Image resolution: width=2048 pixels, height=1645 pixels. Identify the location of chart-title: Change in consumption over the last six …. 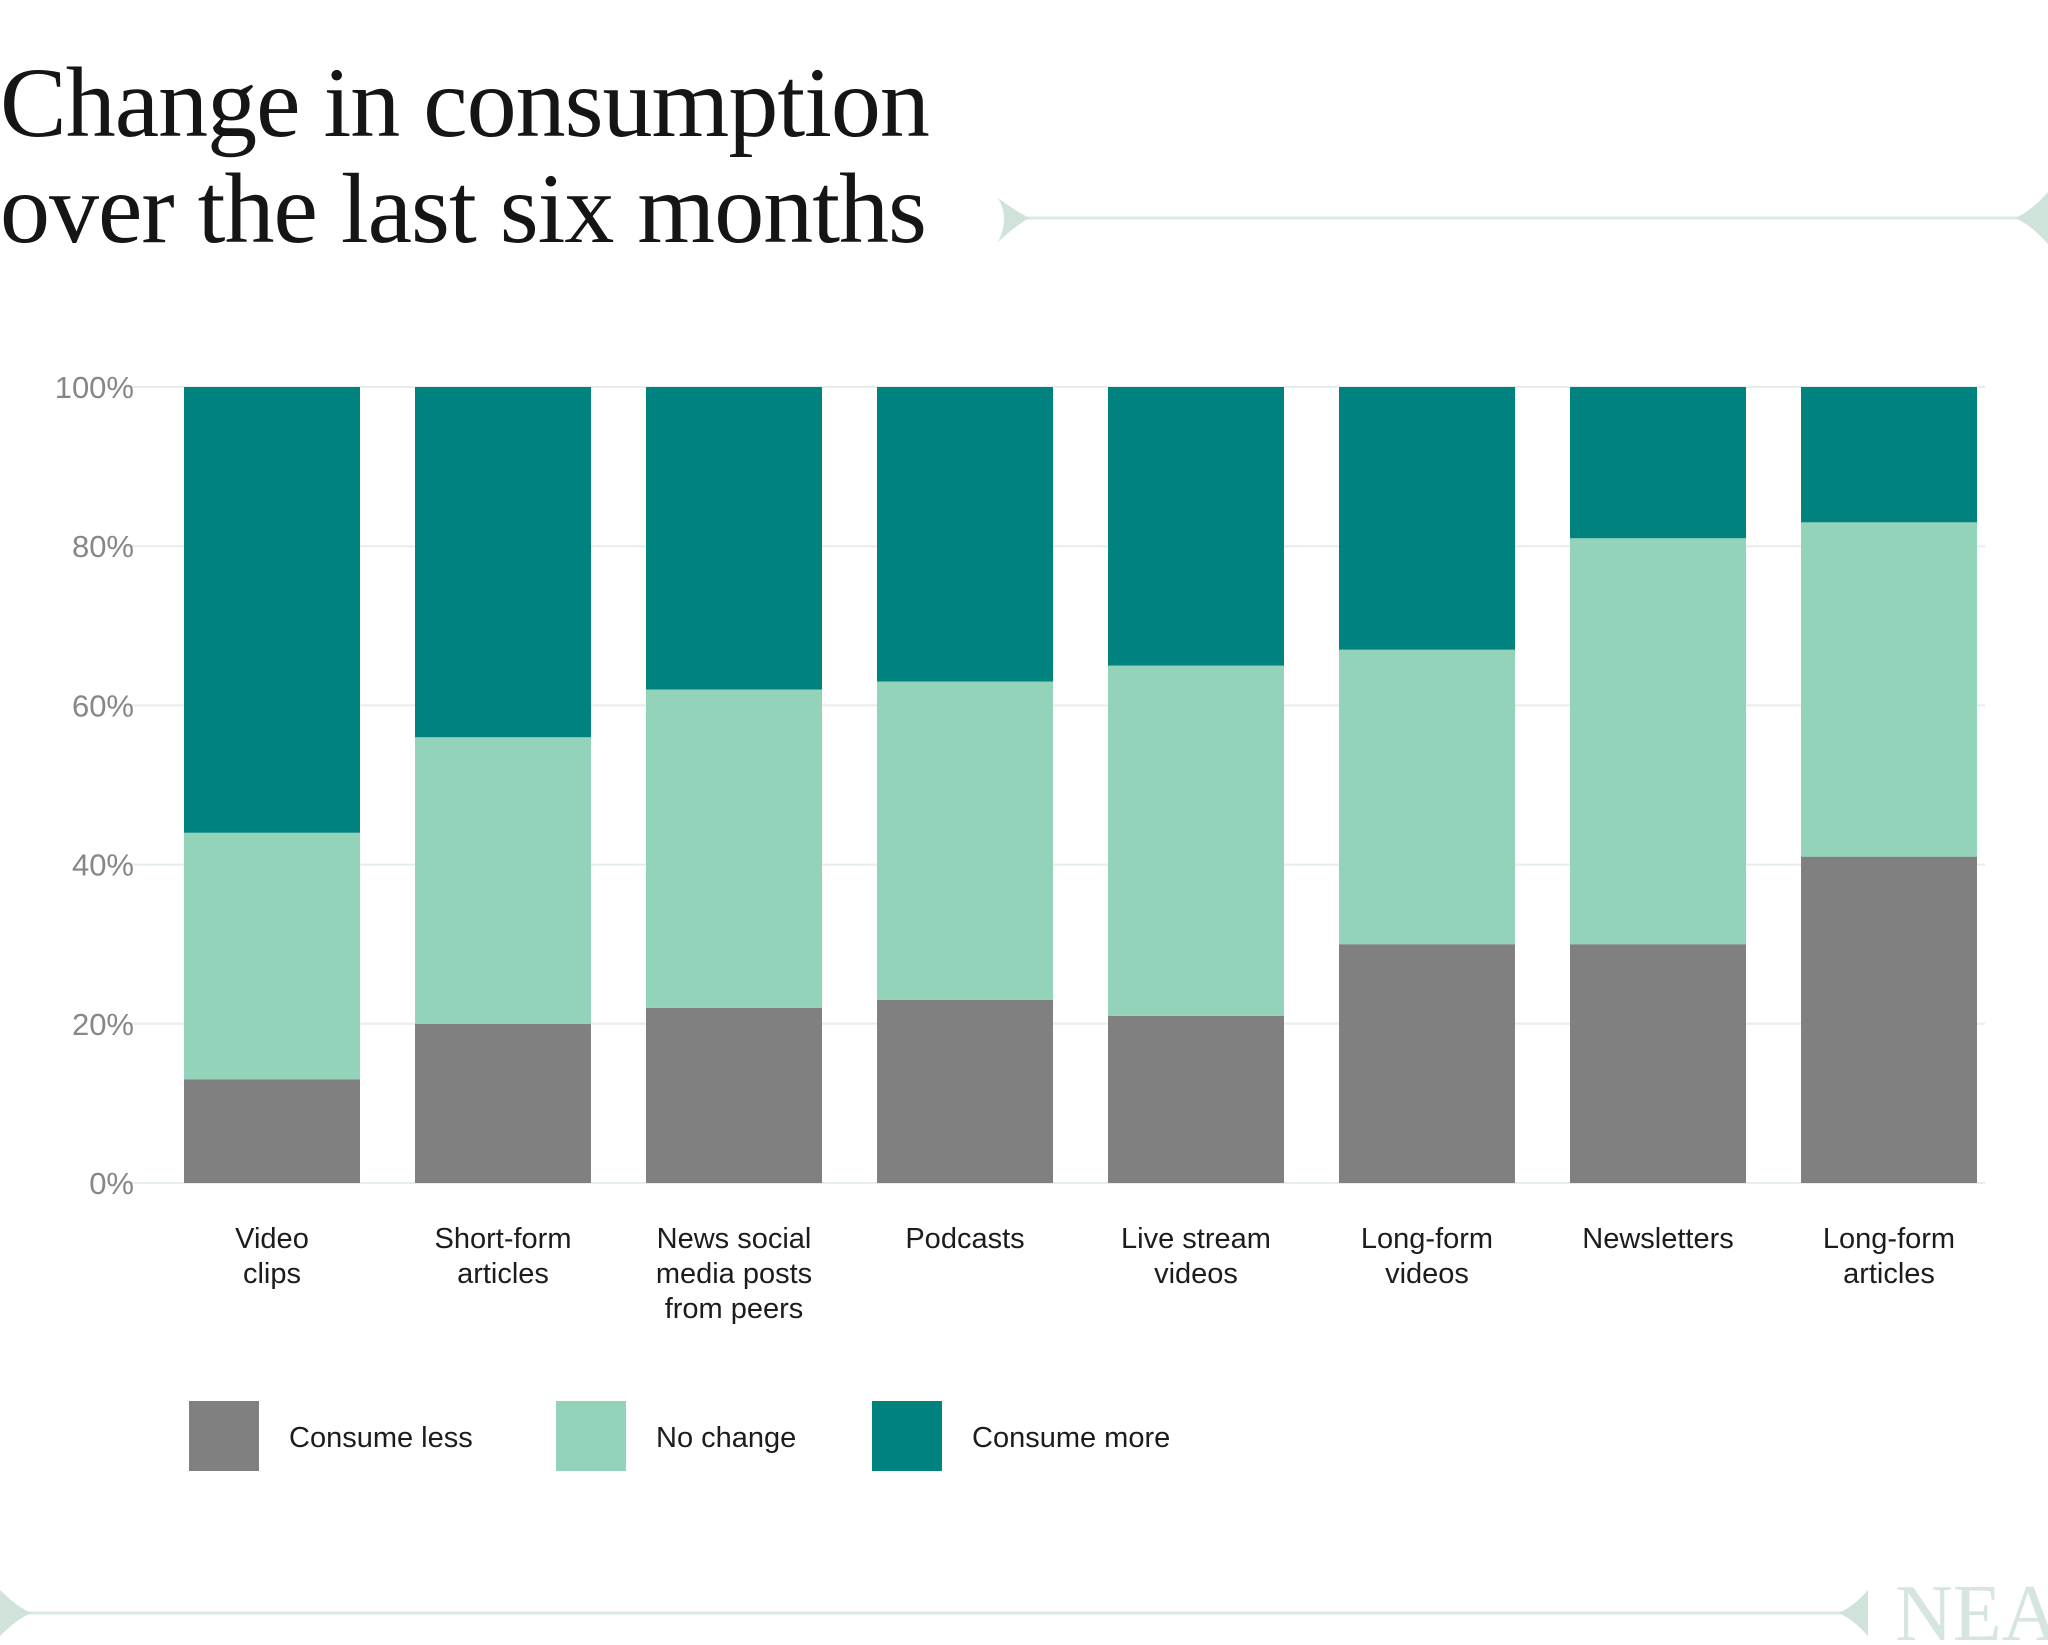
(465, 155).